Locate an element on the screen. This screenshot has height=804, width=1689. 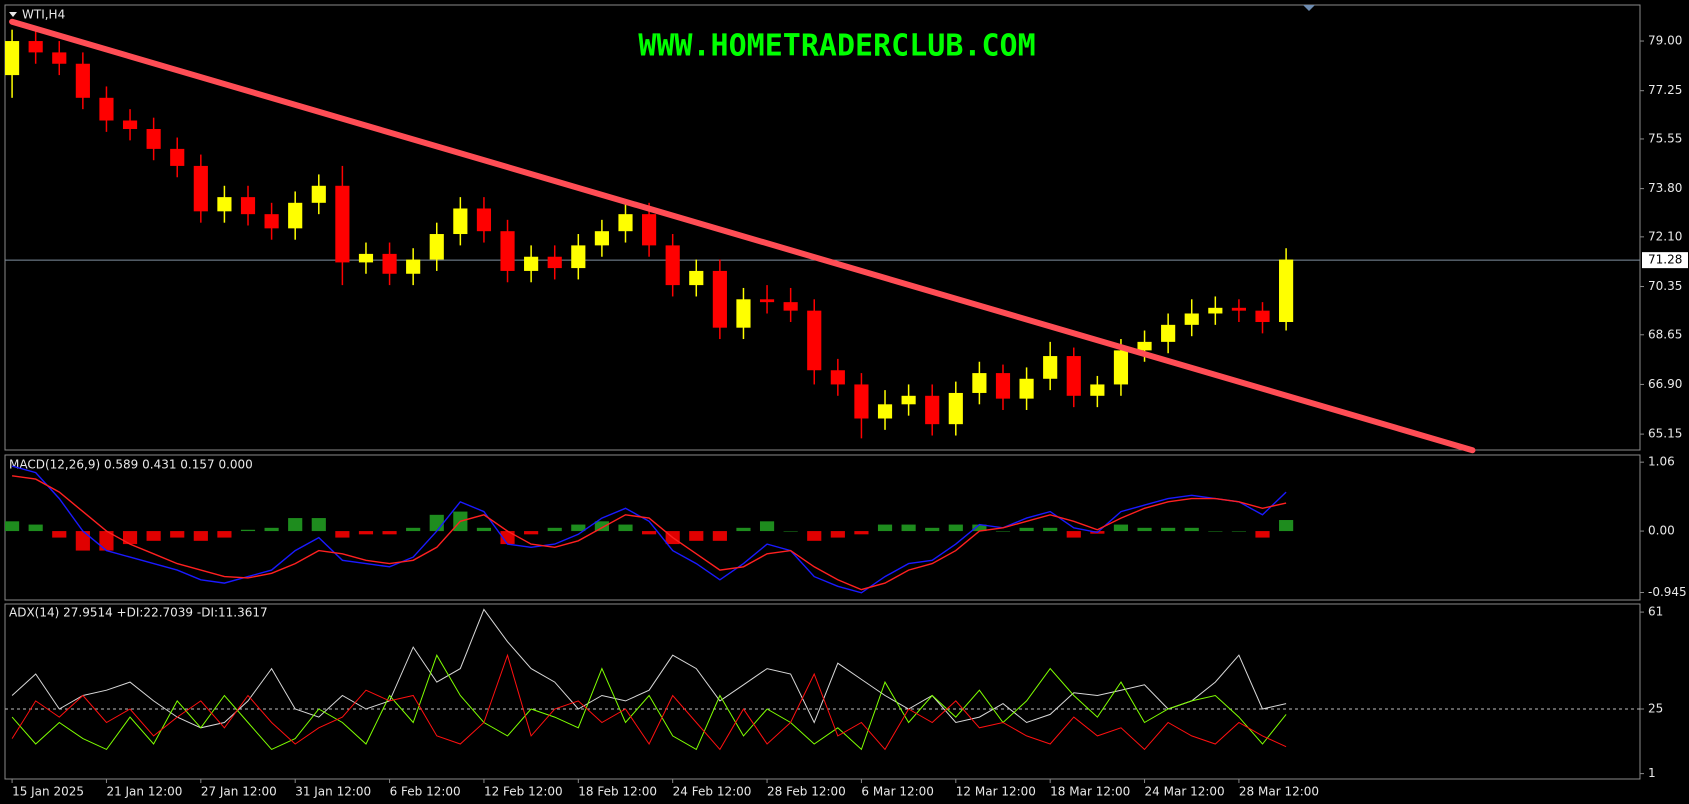
x-tick-label: 12 Feb 12:00 is located at coordinates (523, 792).